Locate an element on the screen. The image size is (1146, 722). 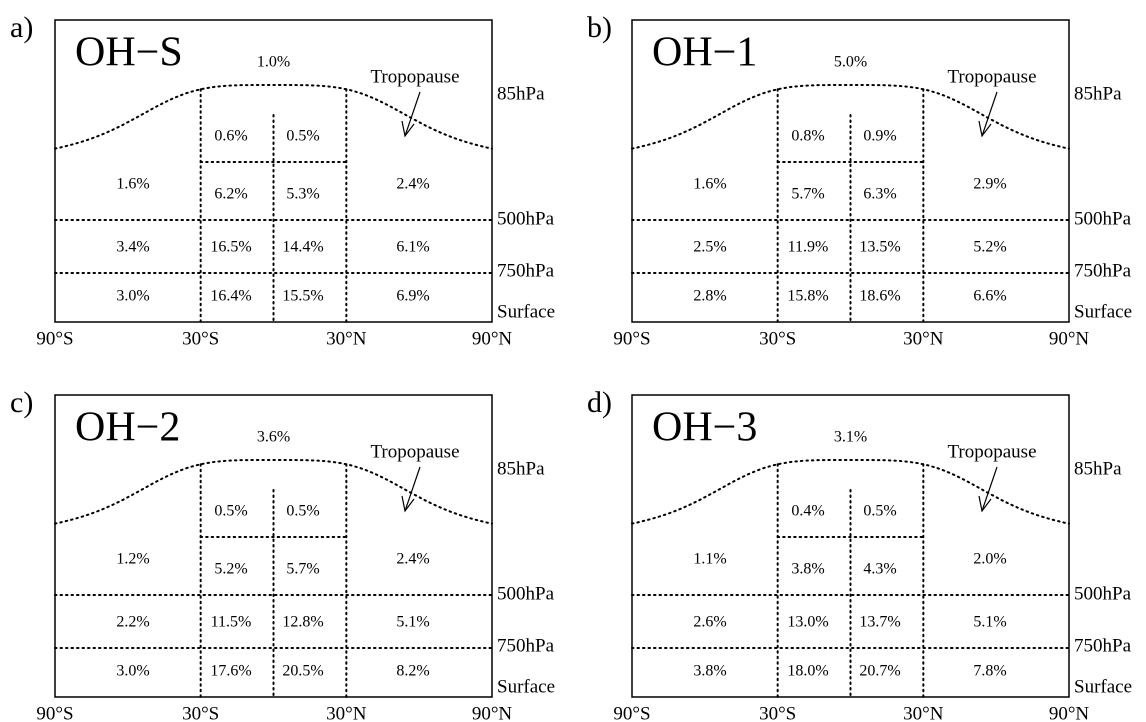
cell-value: 16.4% is located at coordinates (230, 296).